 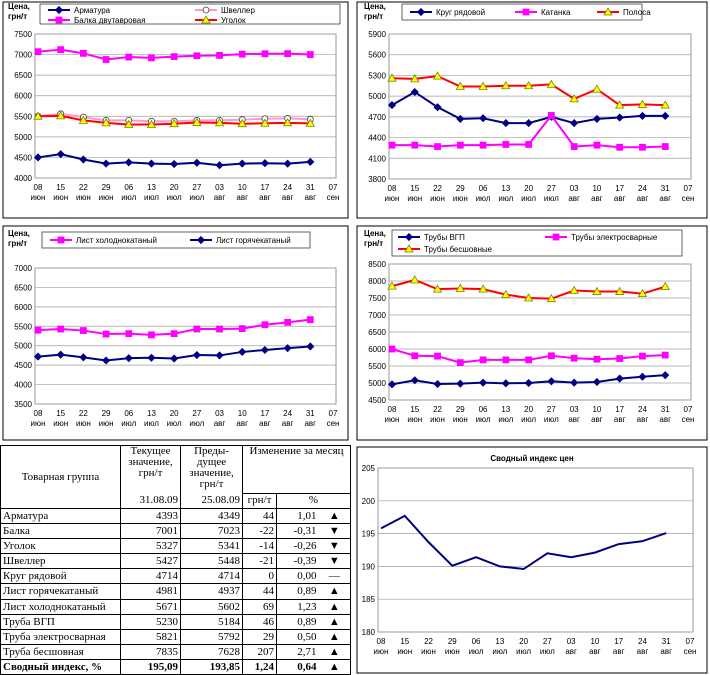 I want to click on x-tick-label: 31 авг, so click(x=665, y=193).